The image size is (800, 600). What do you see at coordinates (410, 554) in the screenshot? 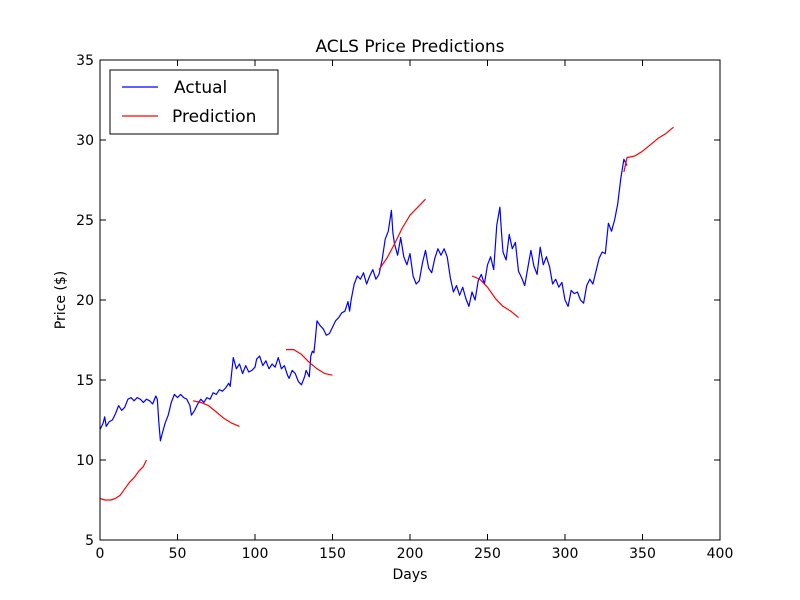
I see `x-tick-label: 200` at bounding box center [410, 554].